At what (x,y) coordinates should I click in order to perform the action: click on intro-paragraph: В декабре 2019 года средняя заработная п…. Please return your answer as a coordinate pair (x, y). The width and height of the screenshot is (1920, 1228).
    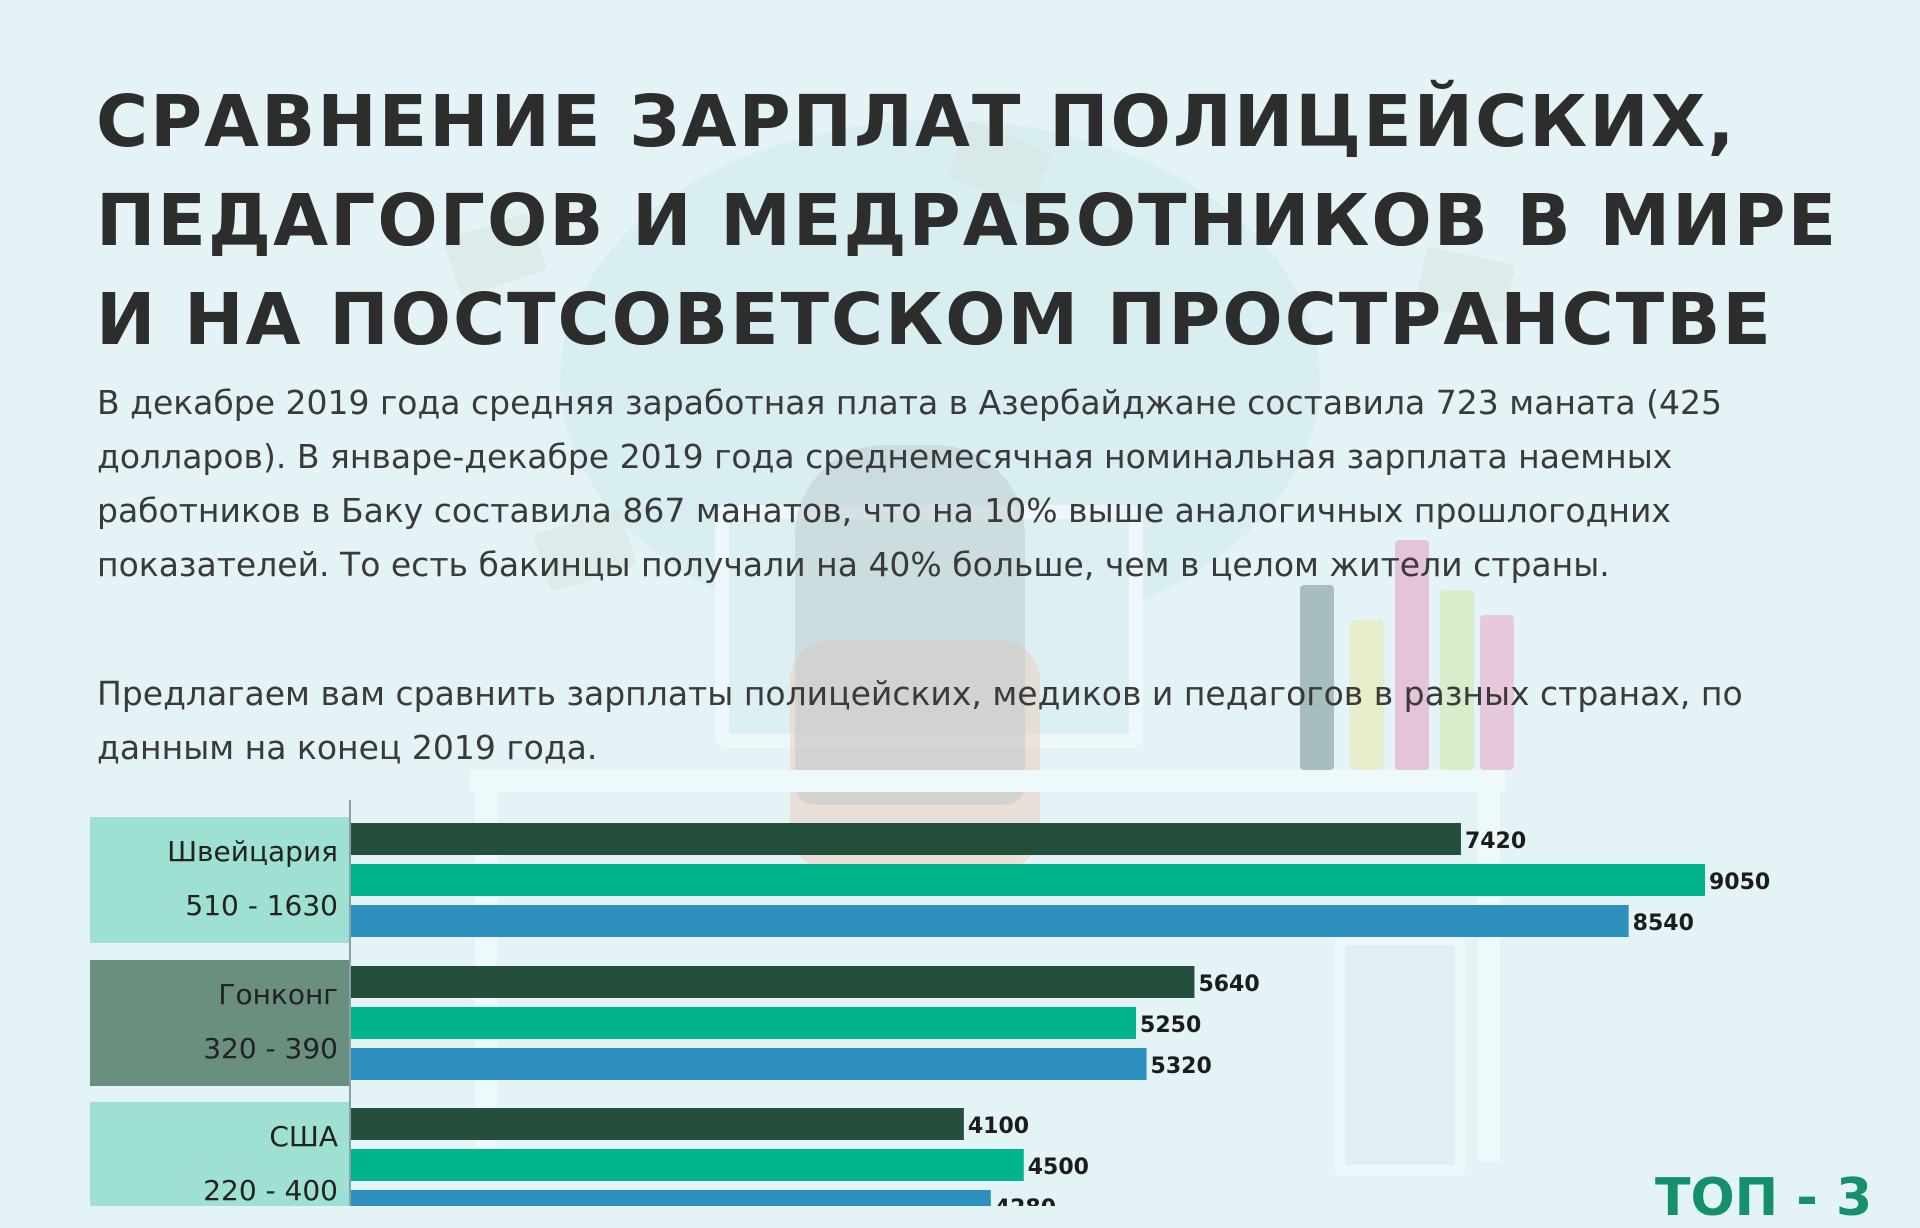
    Looking at the image, I should click on (909, 483).